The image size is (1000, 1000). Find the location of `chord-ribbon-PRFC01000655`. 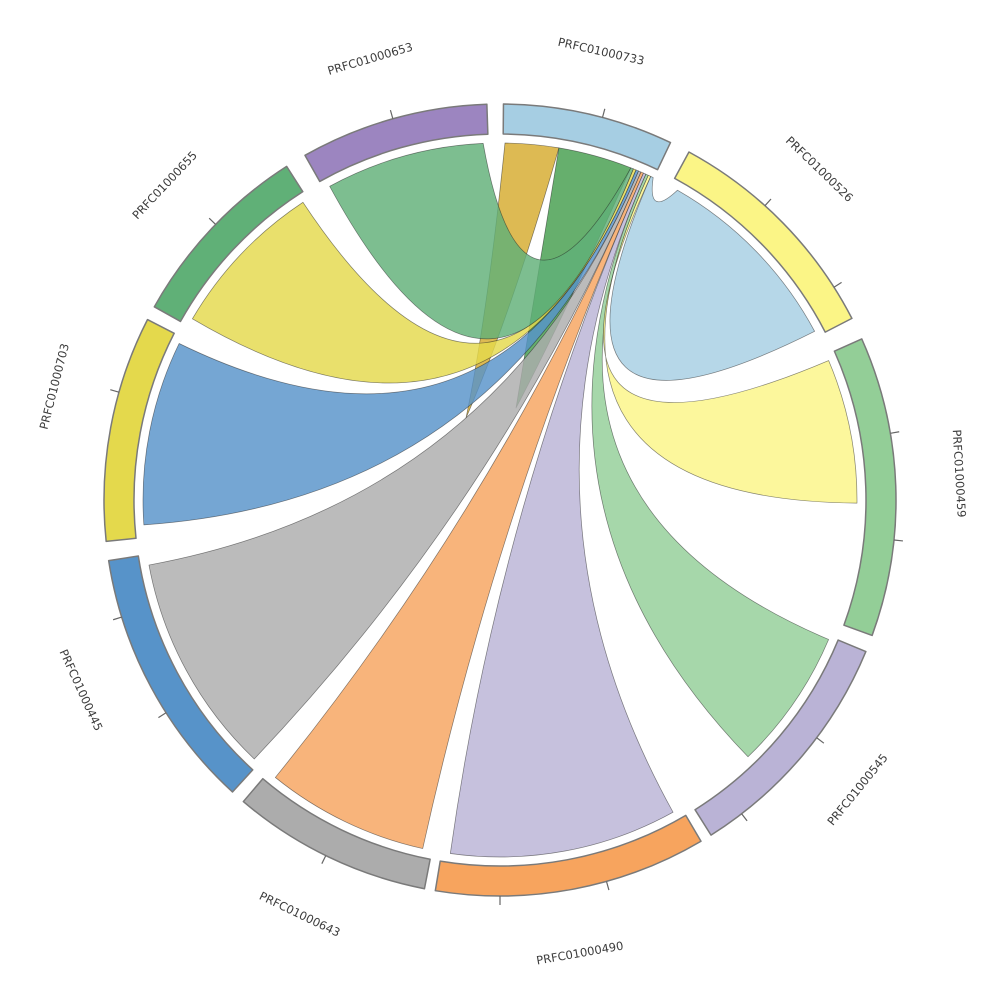

chord-ribbon-PRFC01000655 is located at coordinates (414, 276).